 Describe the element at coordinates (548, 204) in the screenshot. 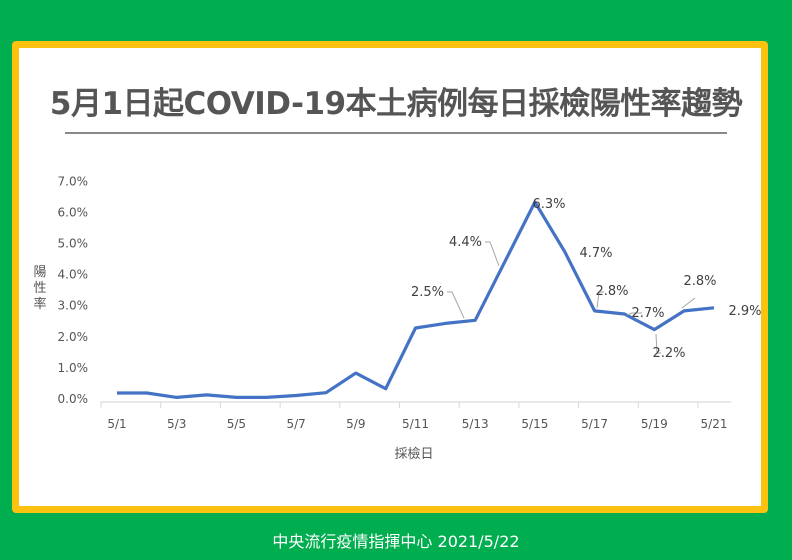

I see `data-label: 6.3%` at that location.